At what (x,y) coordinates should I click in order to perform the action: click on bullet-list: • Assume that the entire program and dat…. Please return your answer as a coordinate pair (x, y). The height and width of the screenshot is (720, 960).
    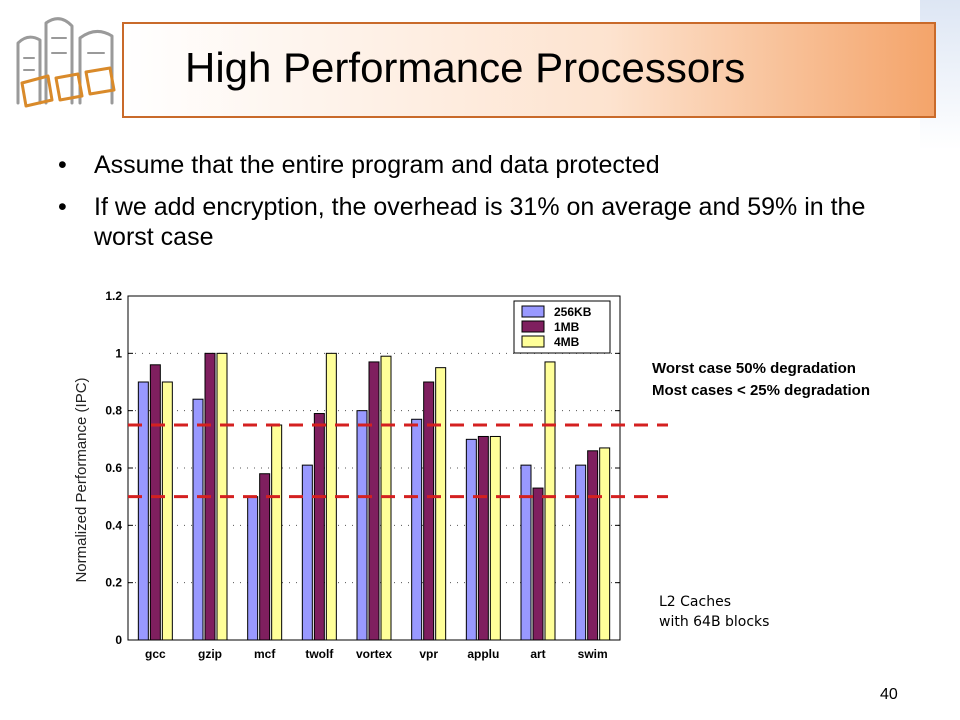
    Looking at the image, I should click on (468, 207).